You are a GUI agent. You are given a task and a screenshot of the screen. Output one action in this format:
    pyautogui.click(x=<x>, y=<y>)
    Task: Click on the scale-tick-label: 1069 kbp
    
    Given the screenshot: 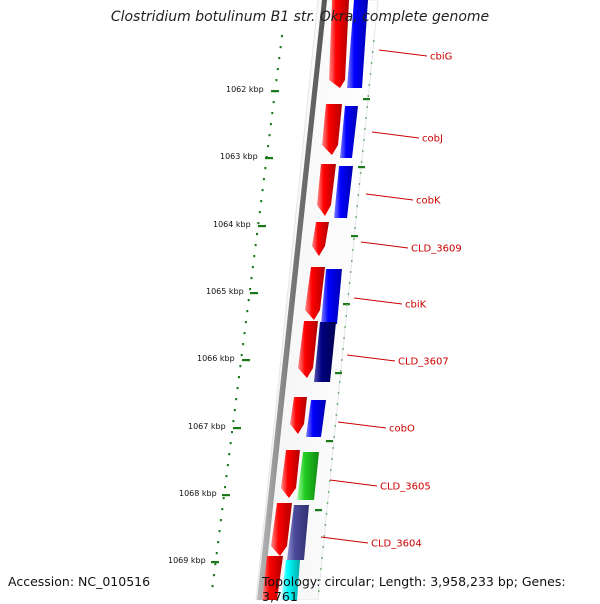 What is the action you would take?
    pyautogui.click(x=187, y=560)
    